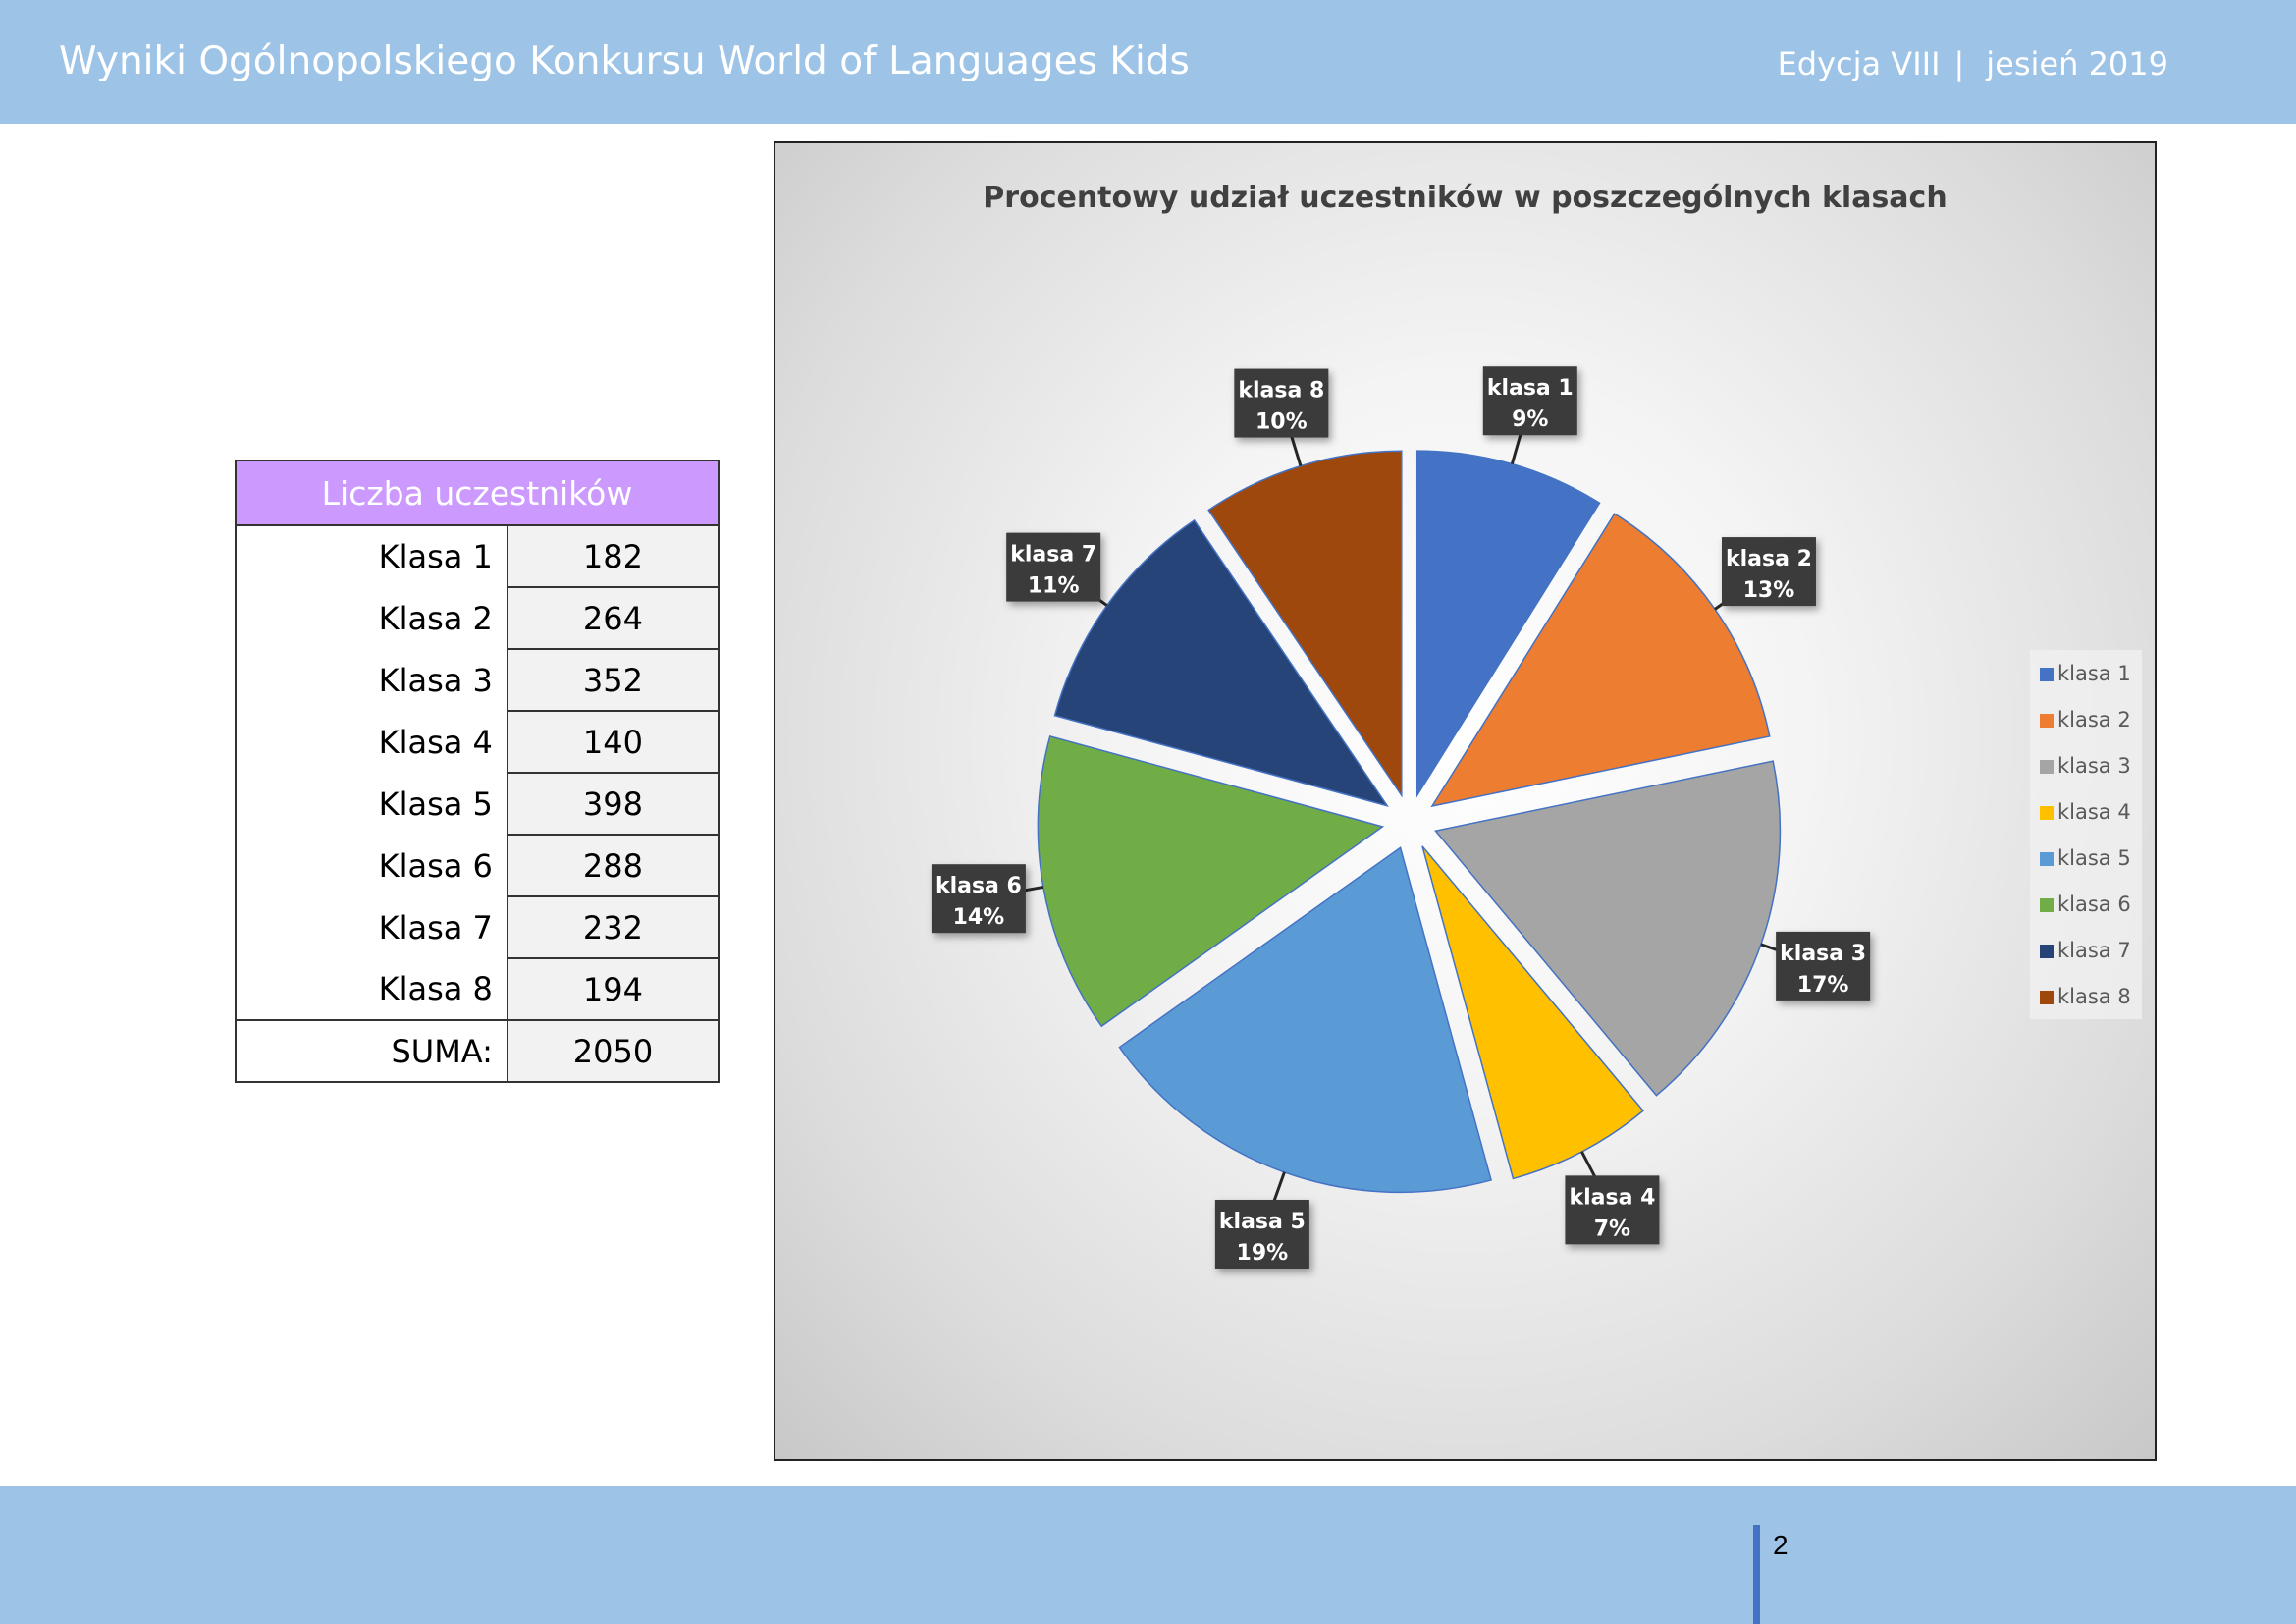 The width and height of the screenshot is (2296, 1624). Describe the element at coordinates (613, 927) in the screenshot. I see `row-value: 232` at that location.